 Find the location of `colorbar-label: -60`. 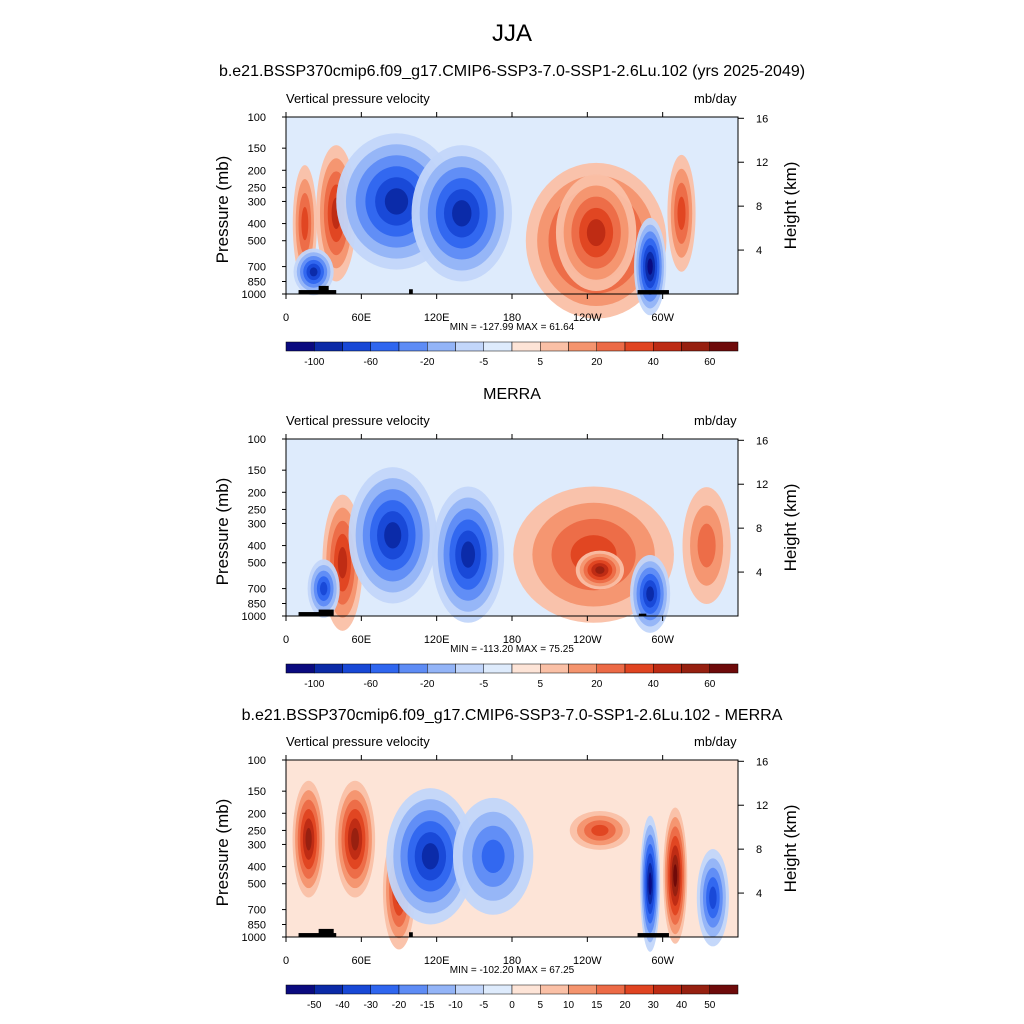

colorbar-label: -60 is located at coordinates (371, 684).